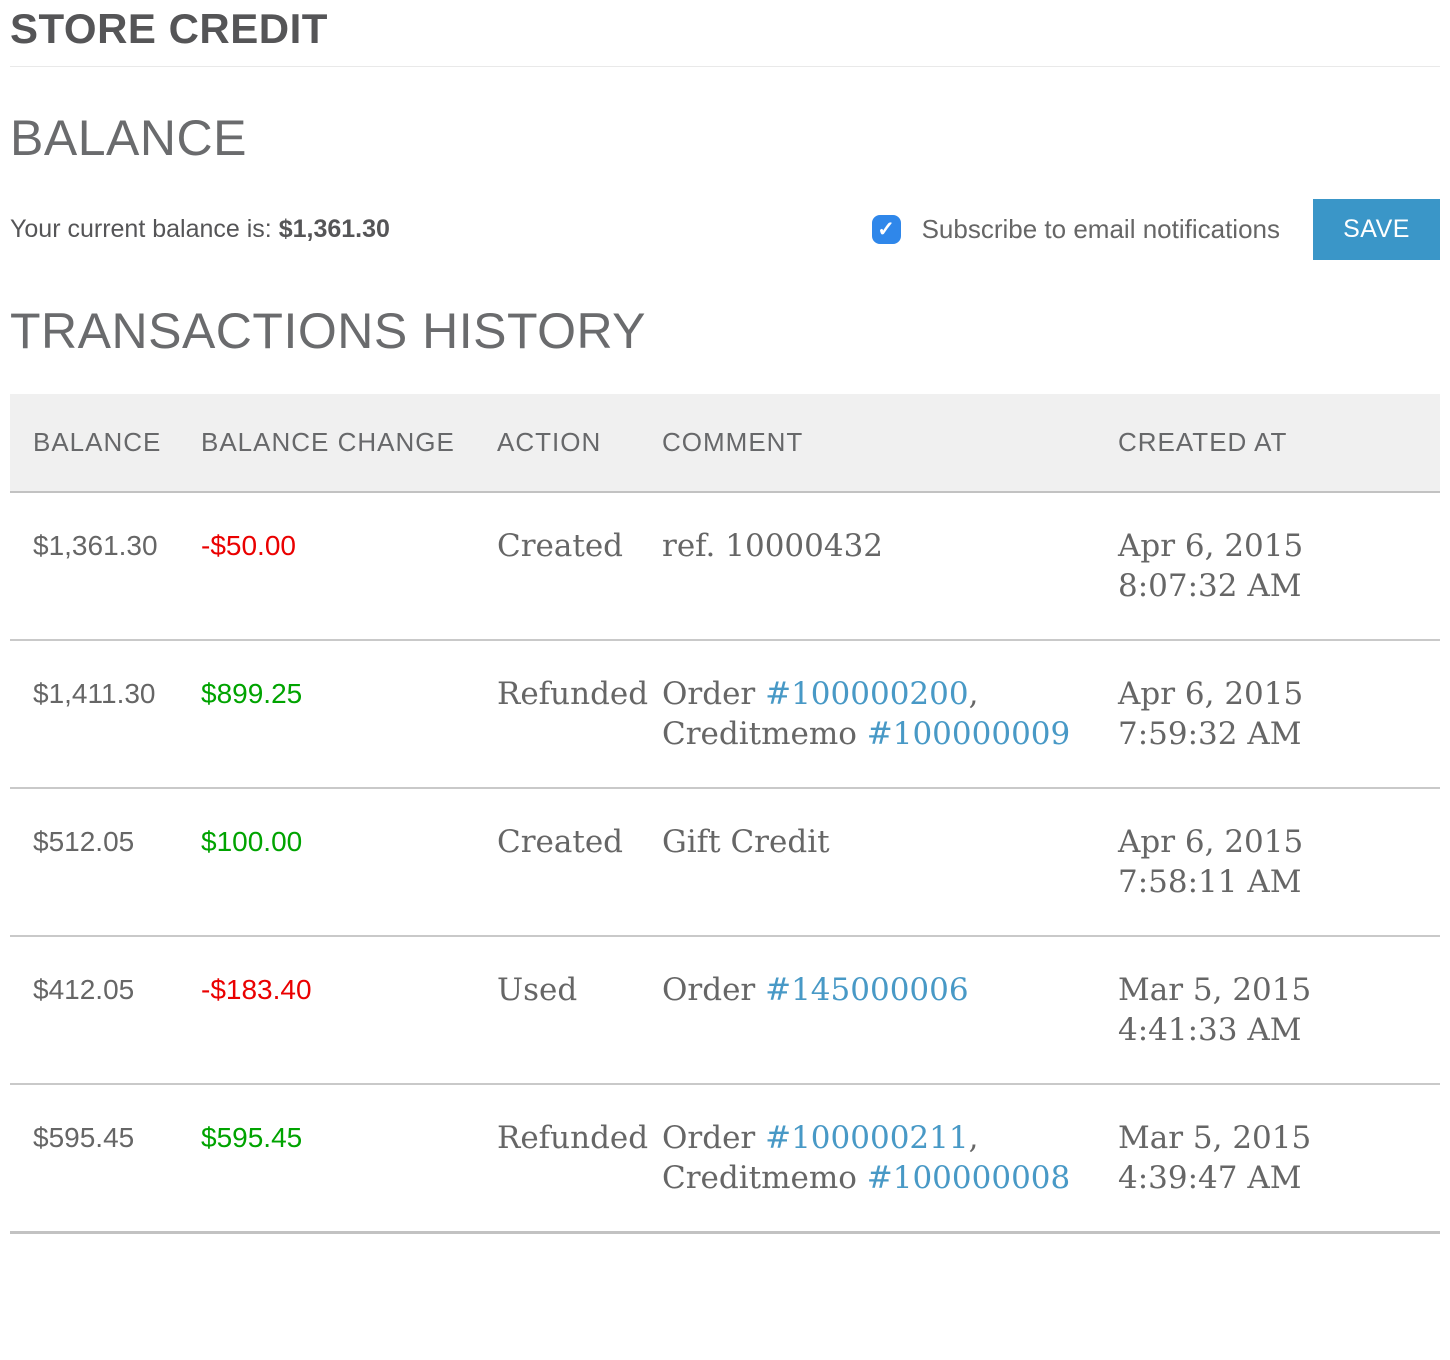 This screenshot has width=1450, height=1360. I want to click on current-balance-value: $1,361.30, so click(334, 229).